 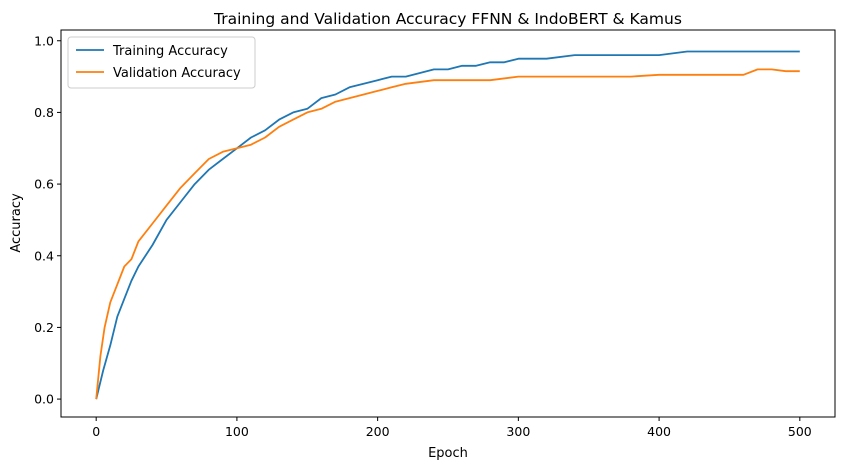 I want to click on legend: Training Accuracy Validation Accuracy, so click(x=161, y=62).